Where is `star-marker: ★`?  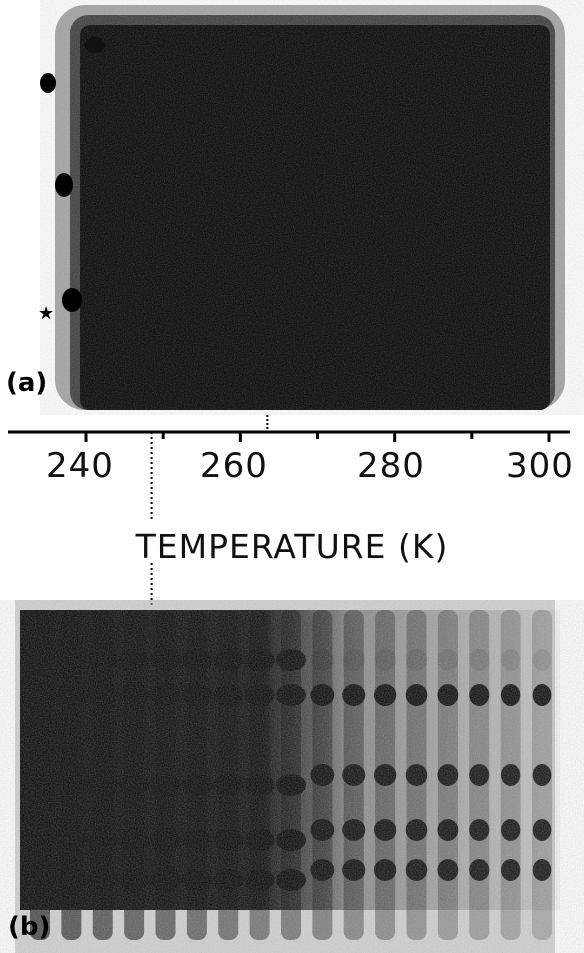 star-marker: ★ is located at coordinates (46, 313).